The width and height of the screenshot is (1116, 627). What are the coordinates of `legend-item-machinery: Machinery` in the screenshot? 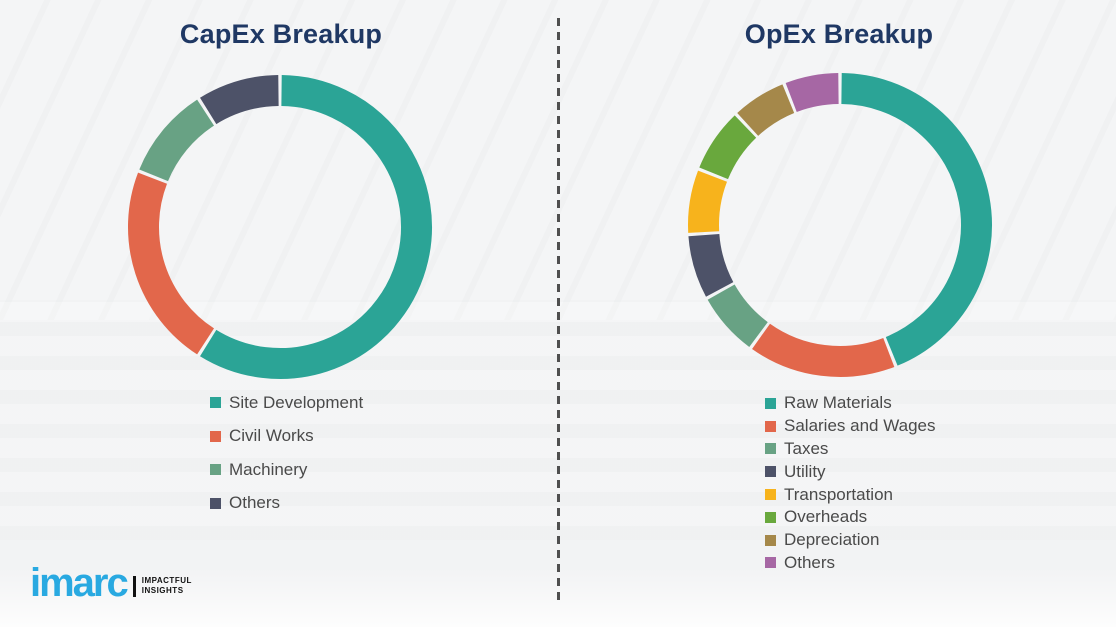 It's located at (286, 470).